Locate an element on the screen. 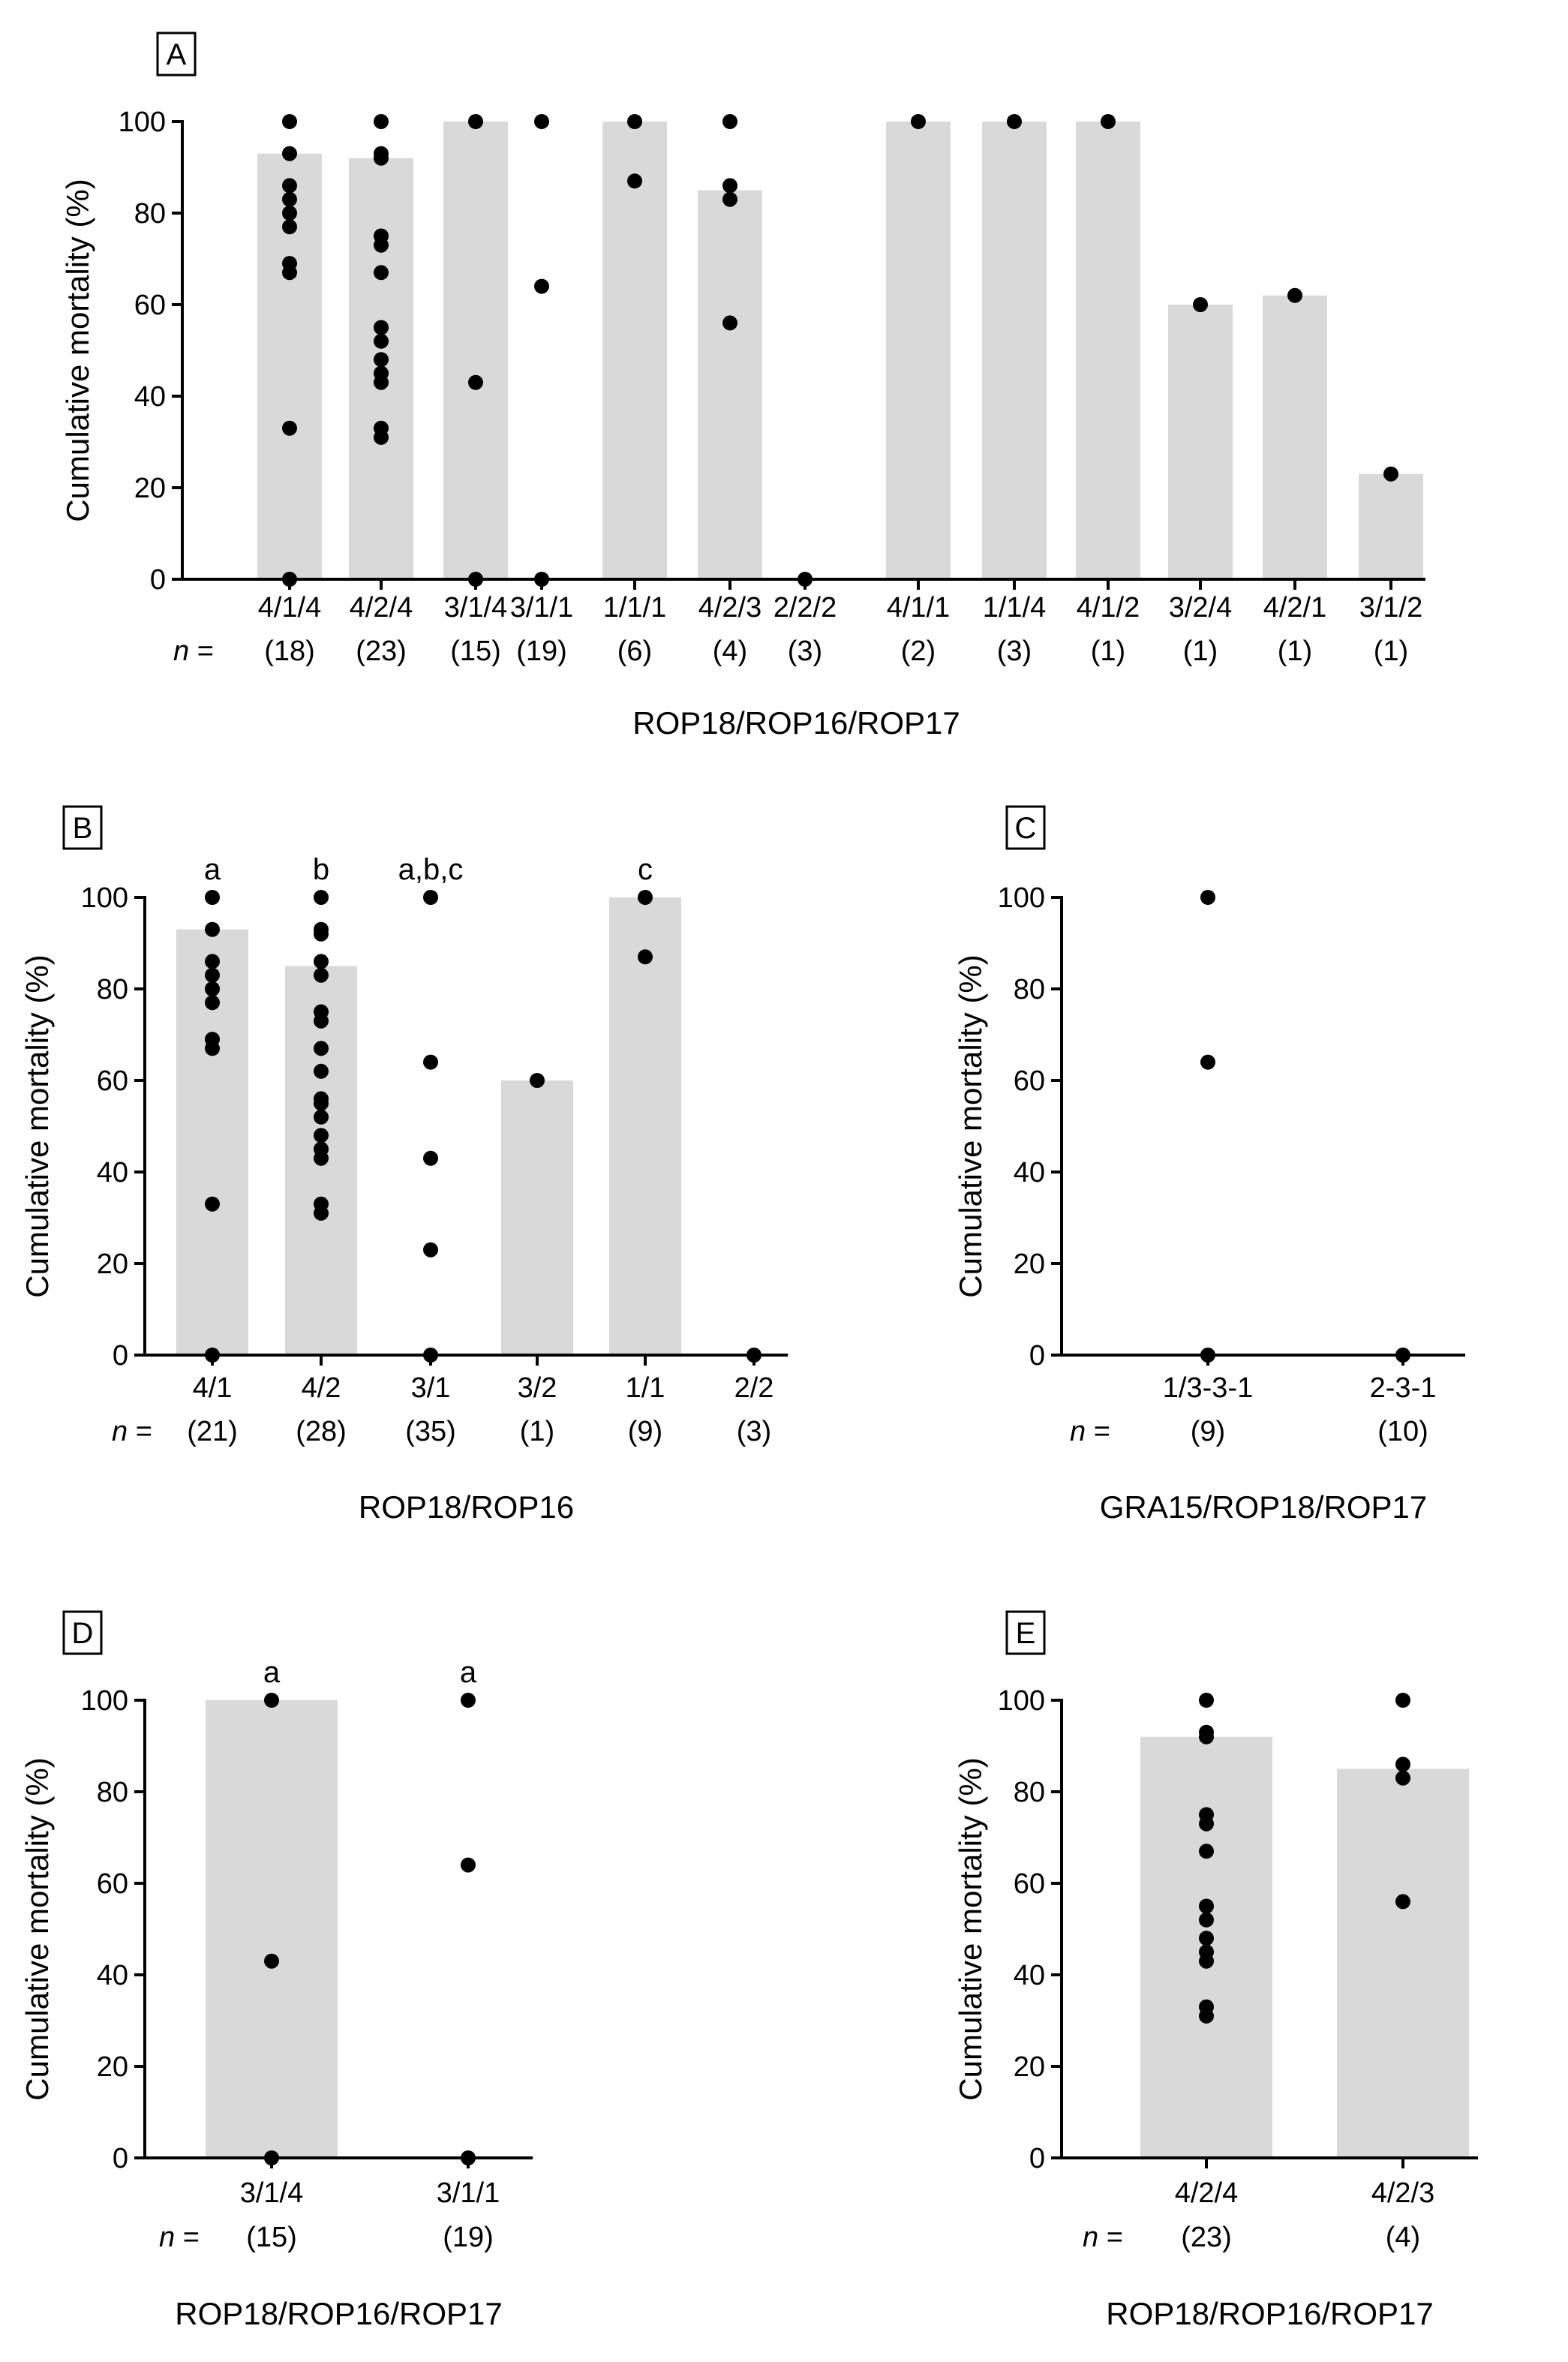 This screenshot has width=1568, height=2362. n-count-label: (23) is located at coordinates (381, 651).